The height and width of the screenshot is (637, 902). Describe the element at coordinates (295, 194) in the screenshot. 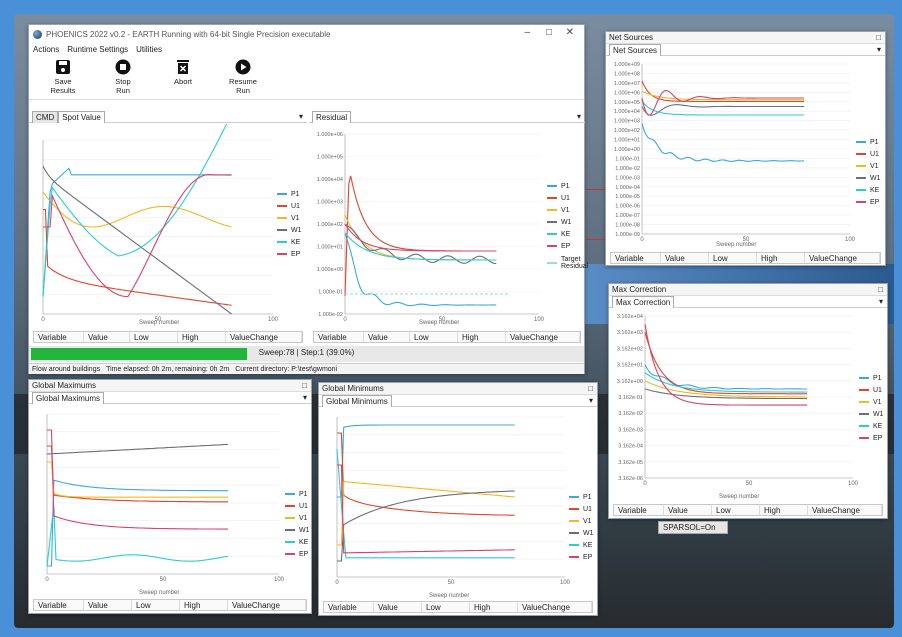

I see `legend-label: P1` at that location.